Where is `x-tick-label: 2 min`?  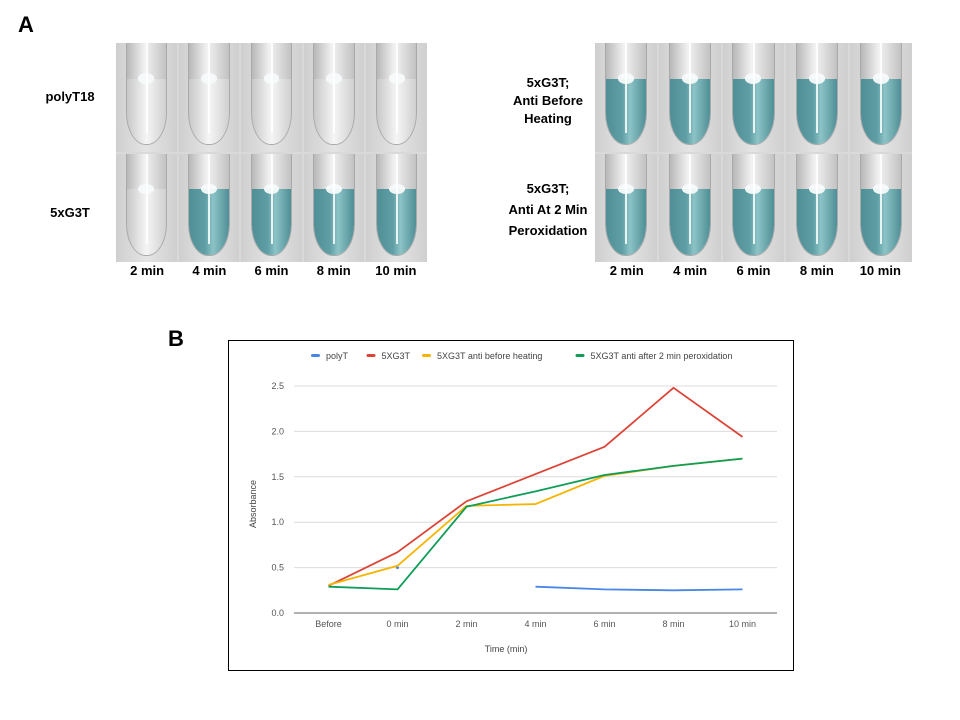
x-tick-label: 2 min is located at coordinates (466, 624).